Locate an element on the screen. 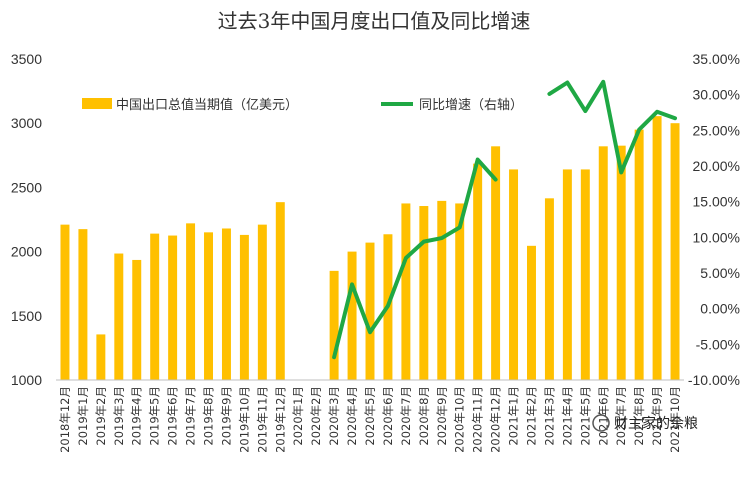  x-tick-label: 2020年12月 is located at coordinates (496, 419).